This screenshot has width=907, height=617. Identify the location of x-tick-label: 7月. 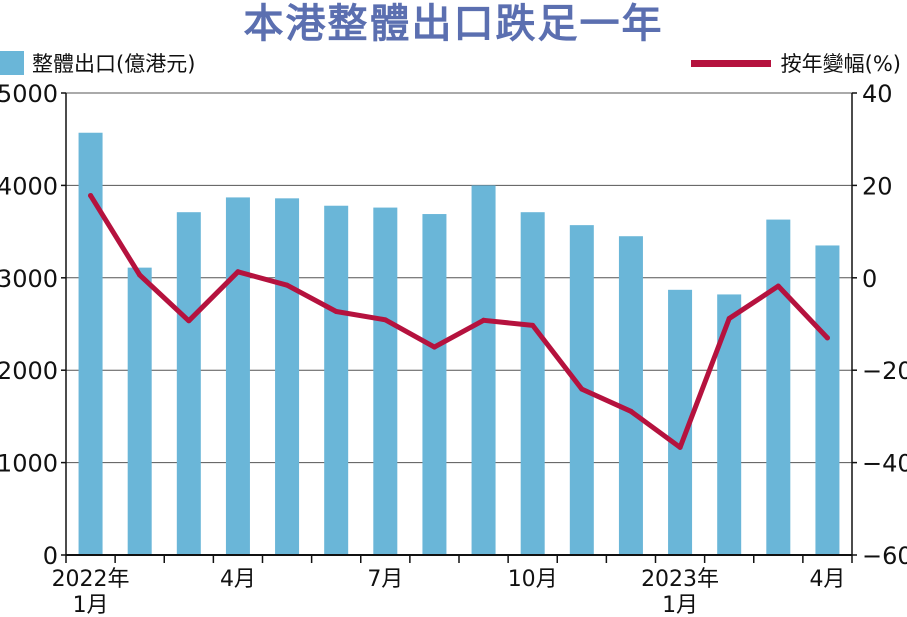
(385, 579).